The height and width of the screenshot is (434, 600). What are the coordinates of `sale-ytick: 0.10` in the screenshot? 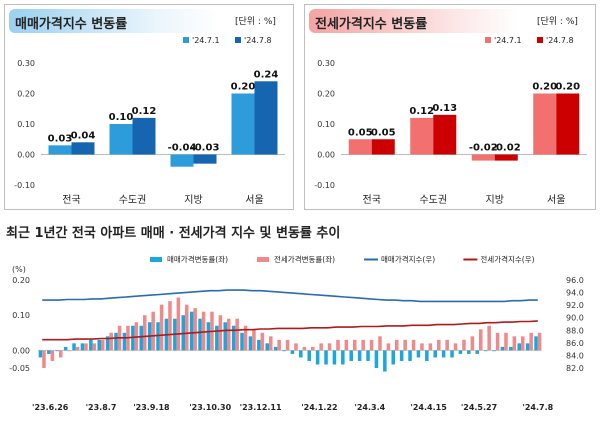 It's located at (26, 124).